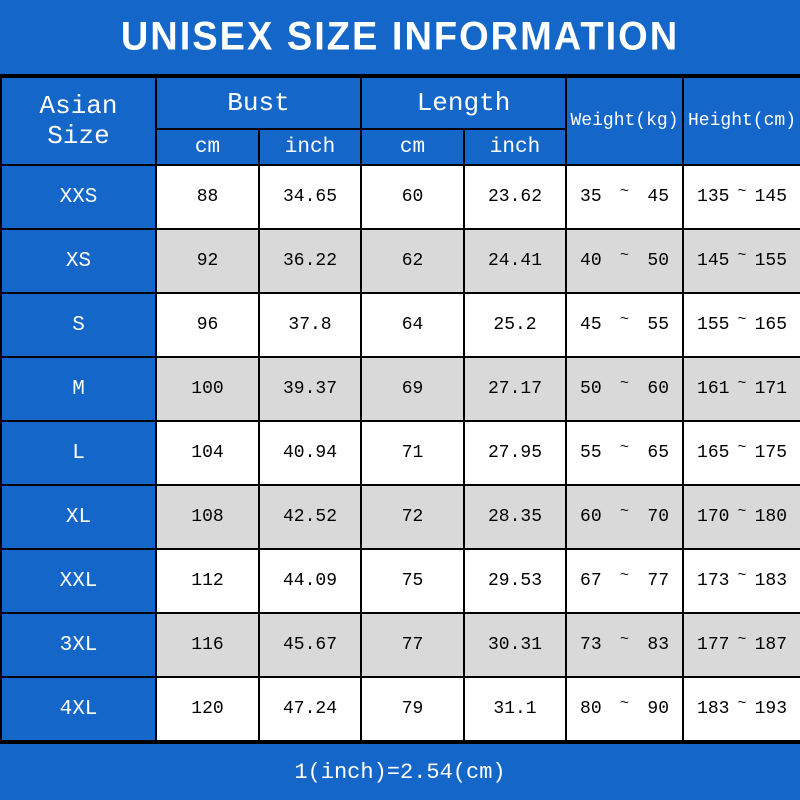 The width and height of the screenshot is (800, 800). Describe the element at coordinates (770, 261) in the screenshot. I see `height-max: 155` at that location.